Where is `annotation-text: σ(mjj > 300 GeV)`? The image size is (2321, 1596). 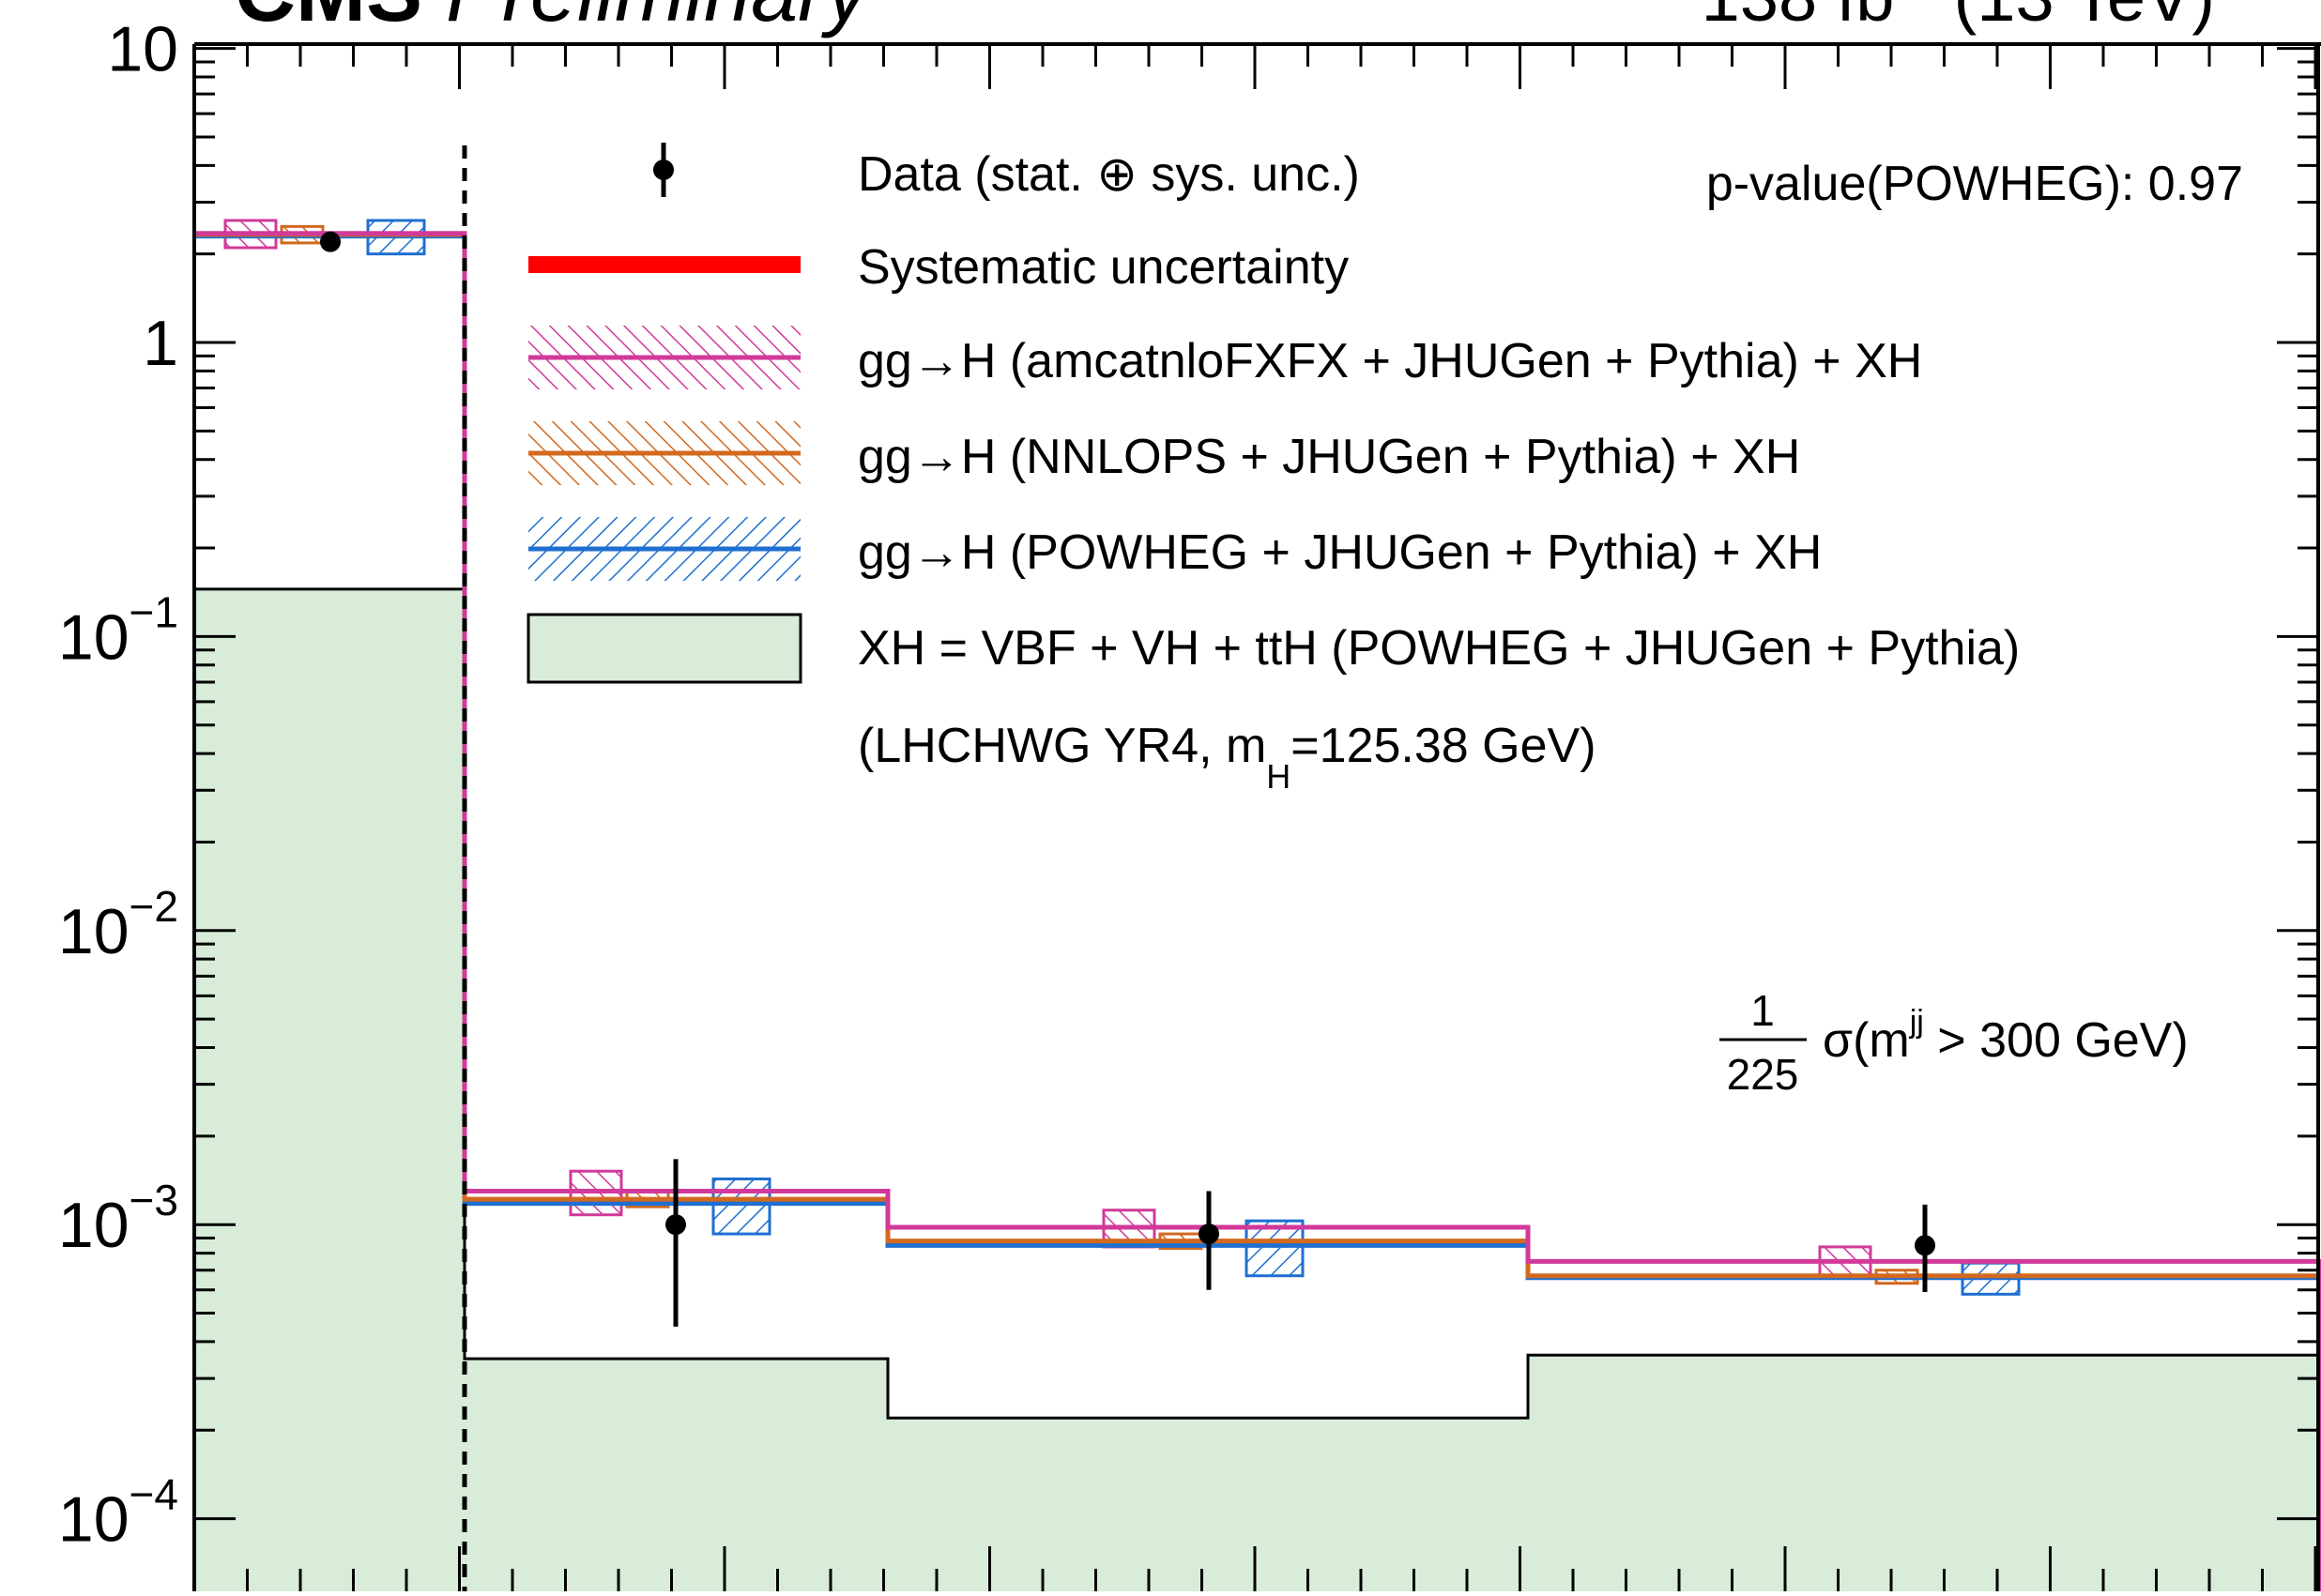
annotation-text: σ(mjj > 300 GeV) is located at coordinates (2006, 1036).